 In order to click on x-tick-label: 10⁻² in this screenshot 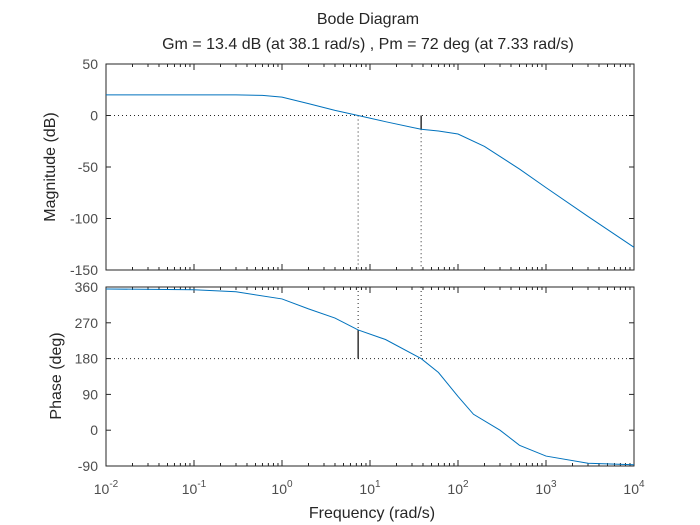, I will do `click(106, 488)`.